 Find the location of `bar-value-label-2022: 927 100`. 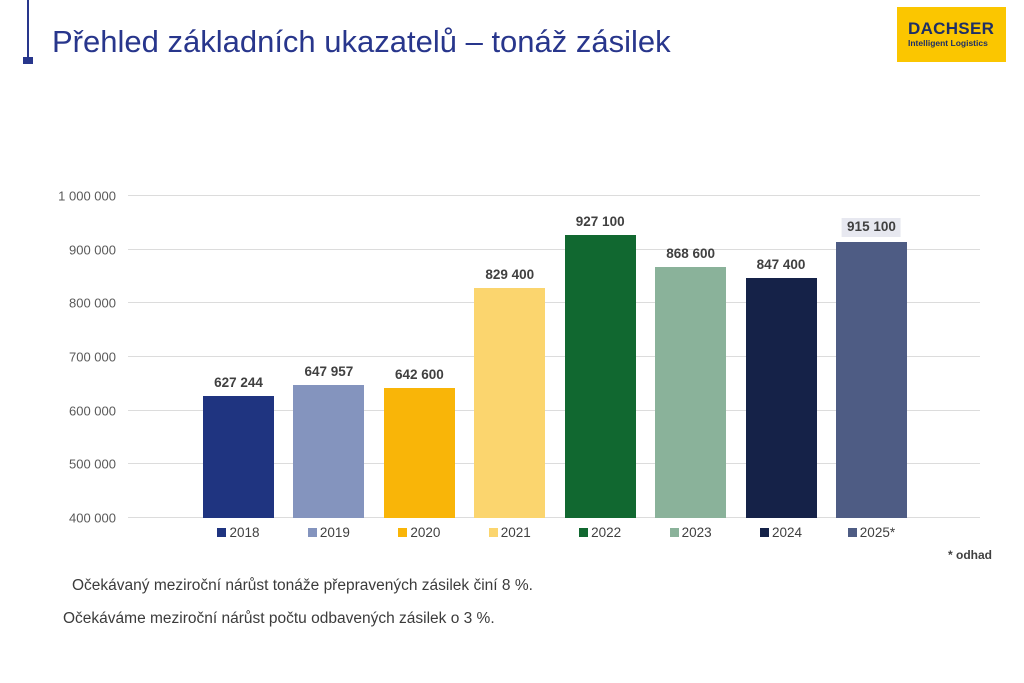

bar-value-label-2022: 927 100 is located at coordinates (600, 222).